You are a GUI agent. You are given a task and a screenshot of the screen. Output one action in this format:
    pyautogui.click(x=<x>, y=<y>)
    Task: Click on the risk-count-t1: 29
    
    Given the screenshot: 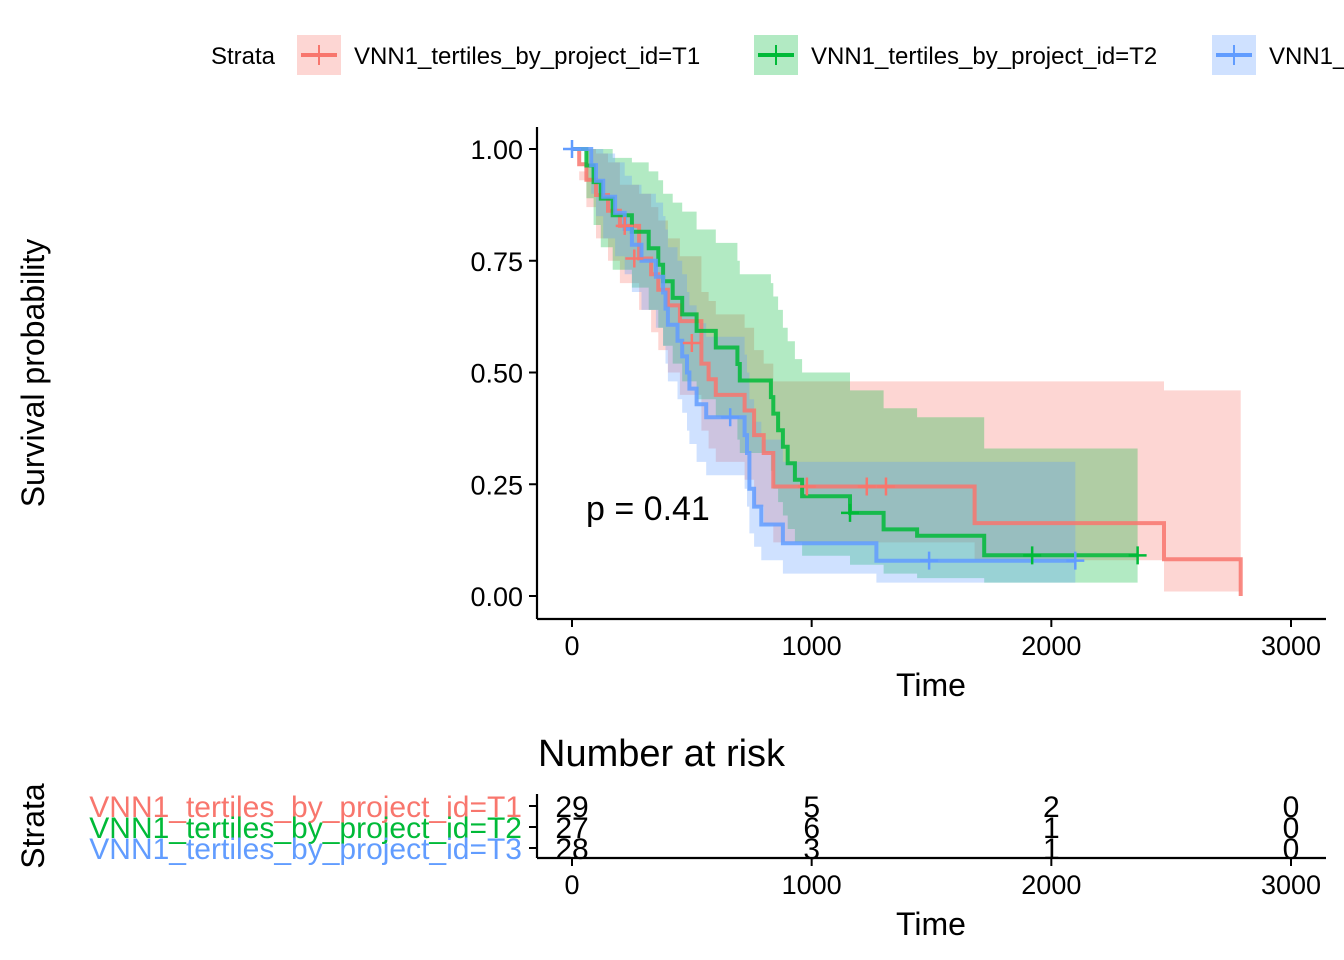 What is the action you would take?
    pyautogui.click(x=571, y=807)
    